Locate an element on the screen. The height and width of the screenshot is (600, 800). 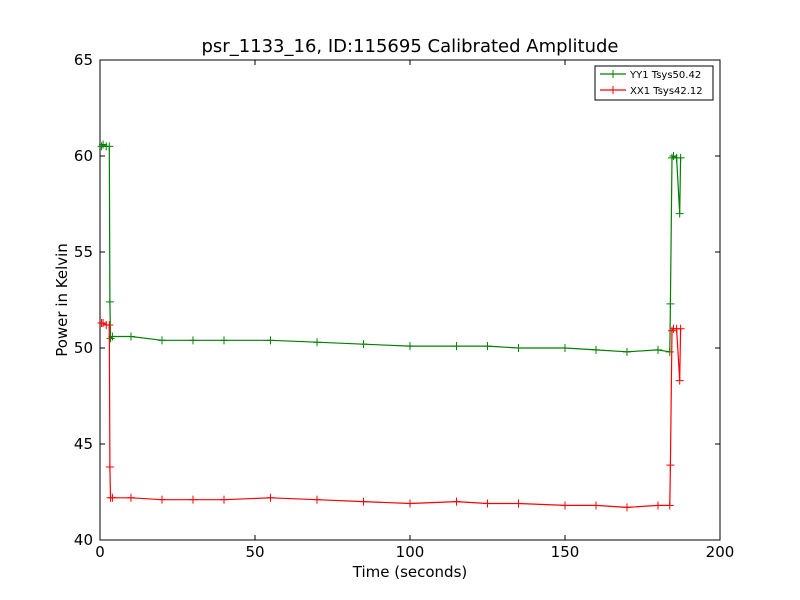
y-tick-label: 50 is located at coordinates (83, 348).